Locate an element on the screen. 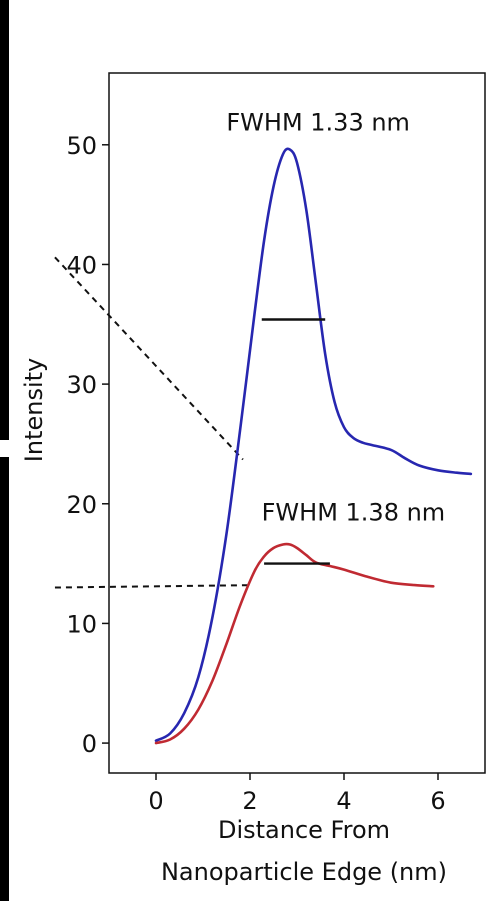  fwhm-markers is located at coordinates (295, 441).